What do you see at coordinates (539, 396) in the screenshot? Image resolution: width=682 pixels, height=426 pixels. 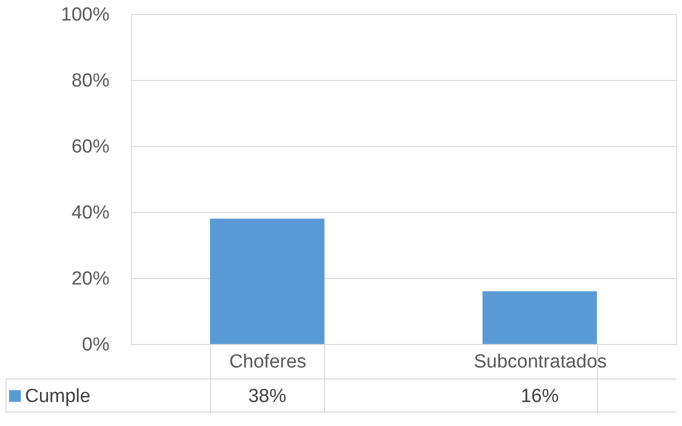 I see `data-label: 16%` at bounding box center [539, 396].